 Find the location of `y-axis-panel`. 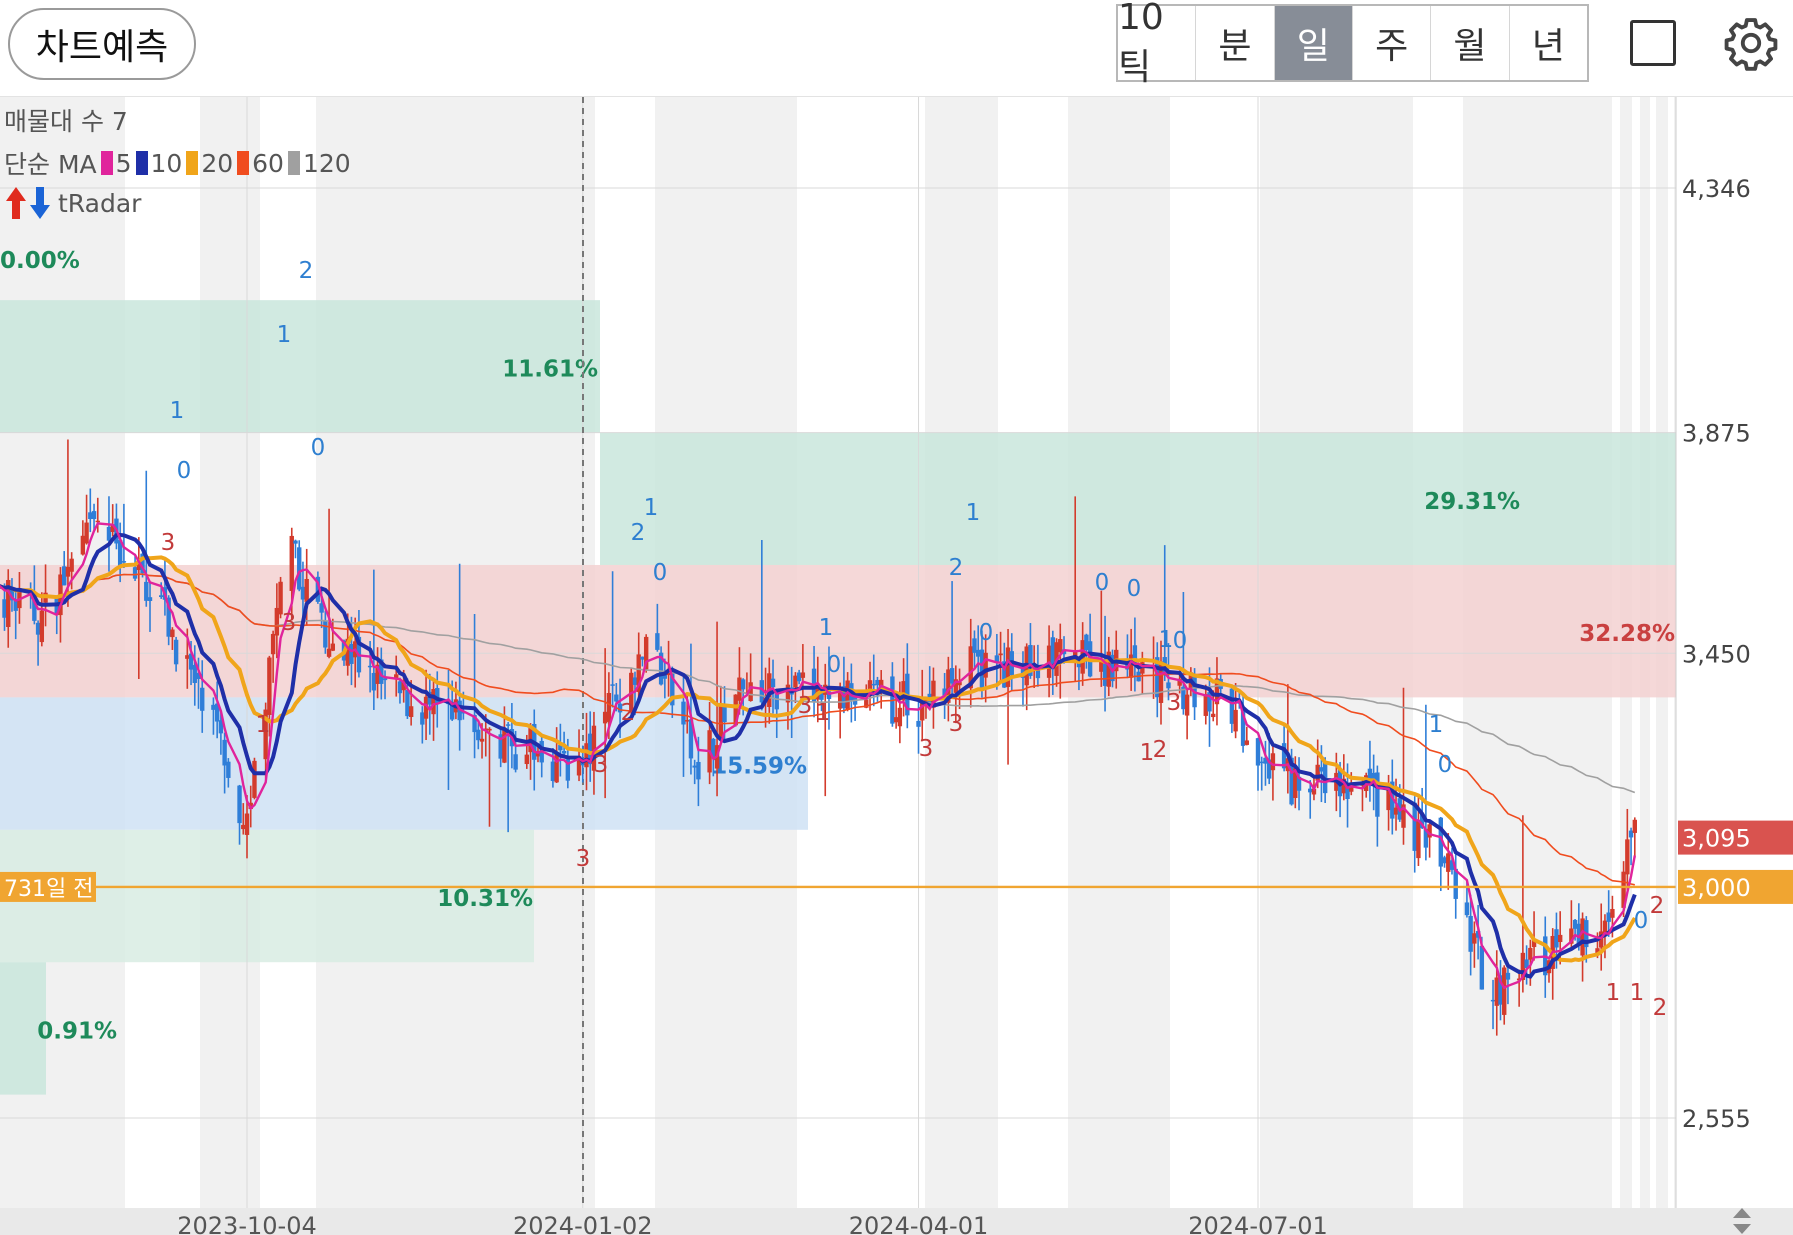

y-axis-panel is located at coordinates (1734, 652).